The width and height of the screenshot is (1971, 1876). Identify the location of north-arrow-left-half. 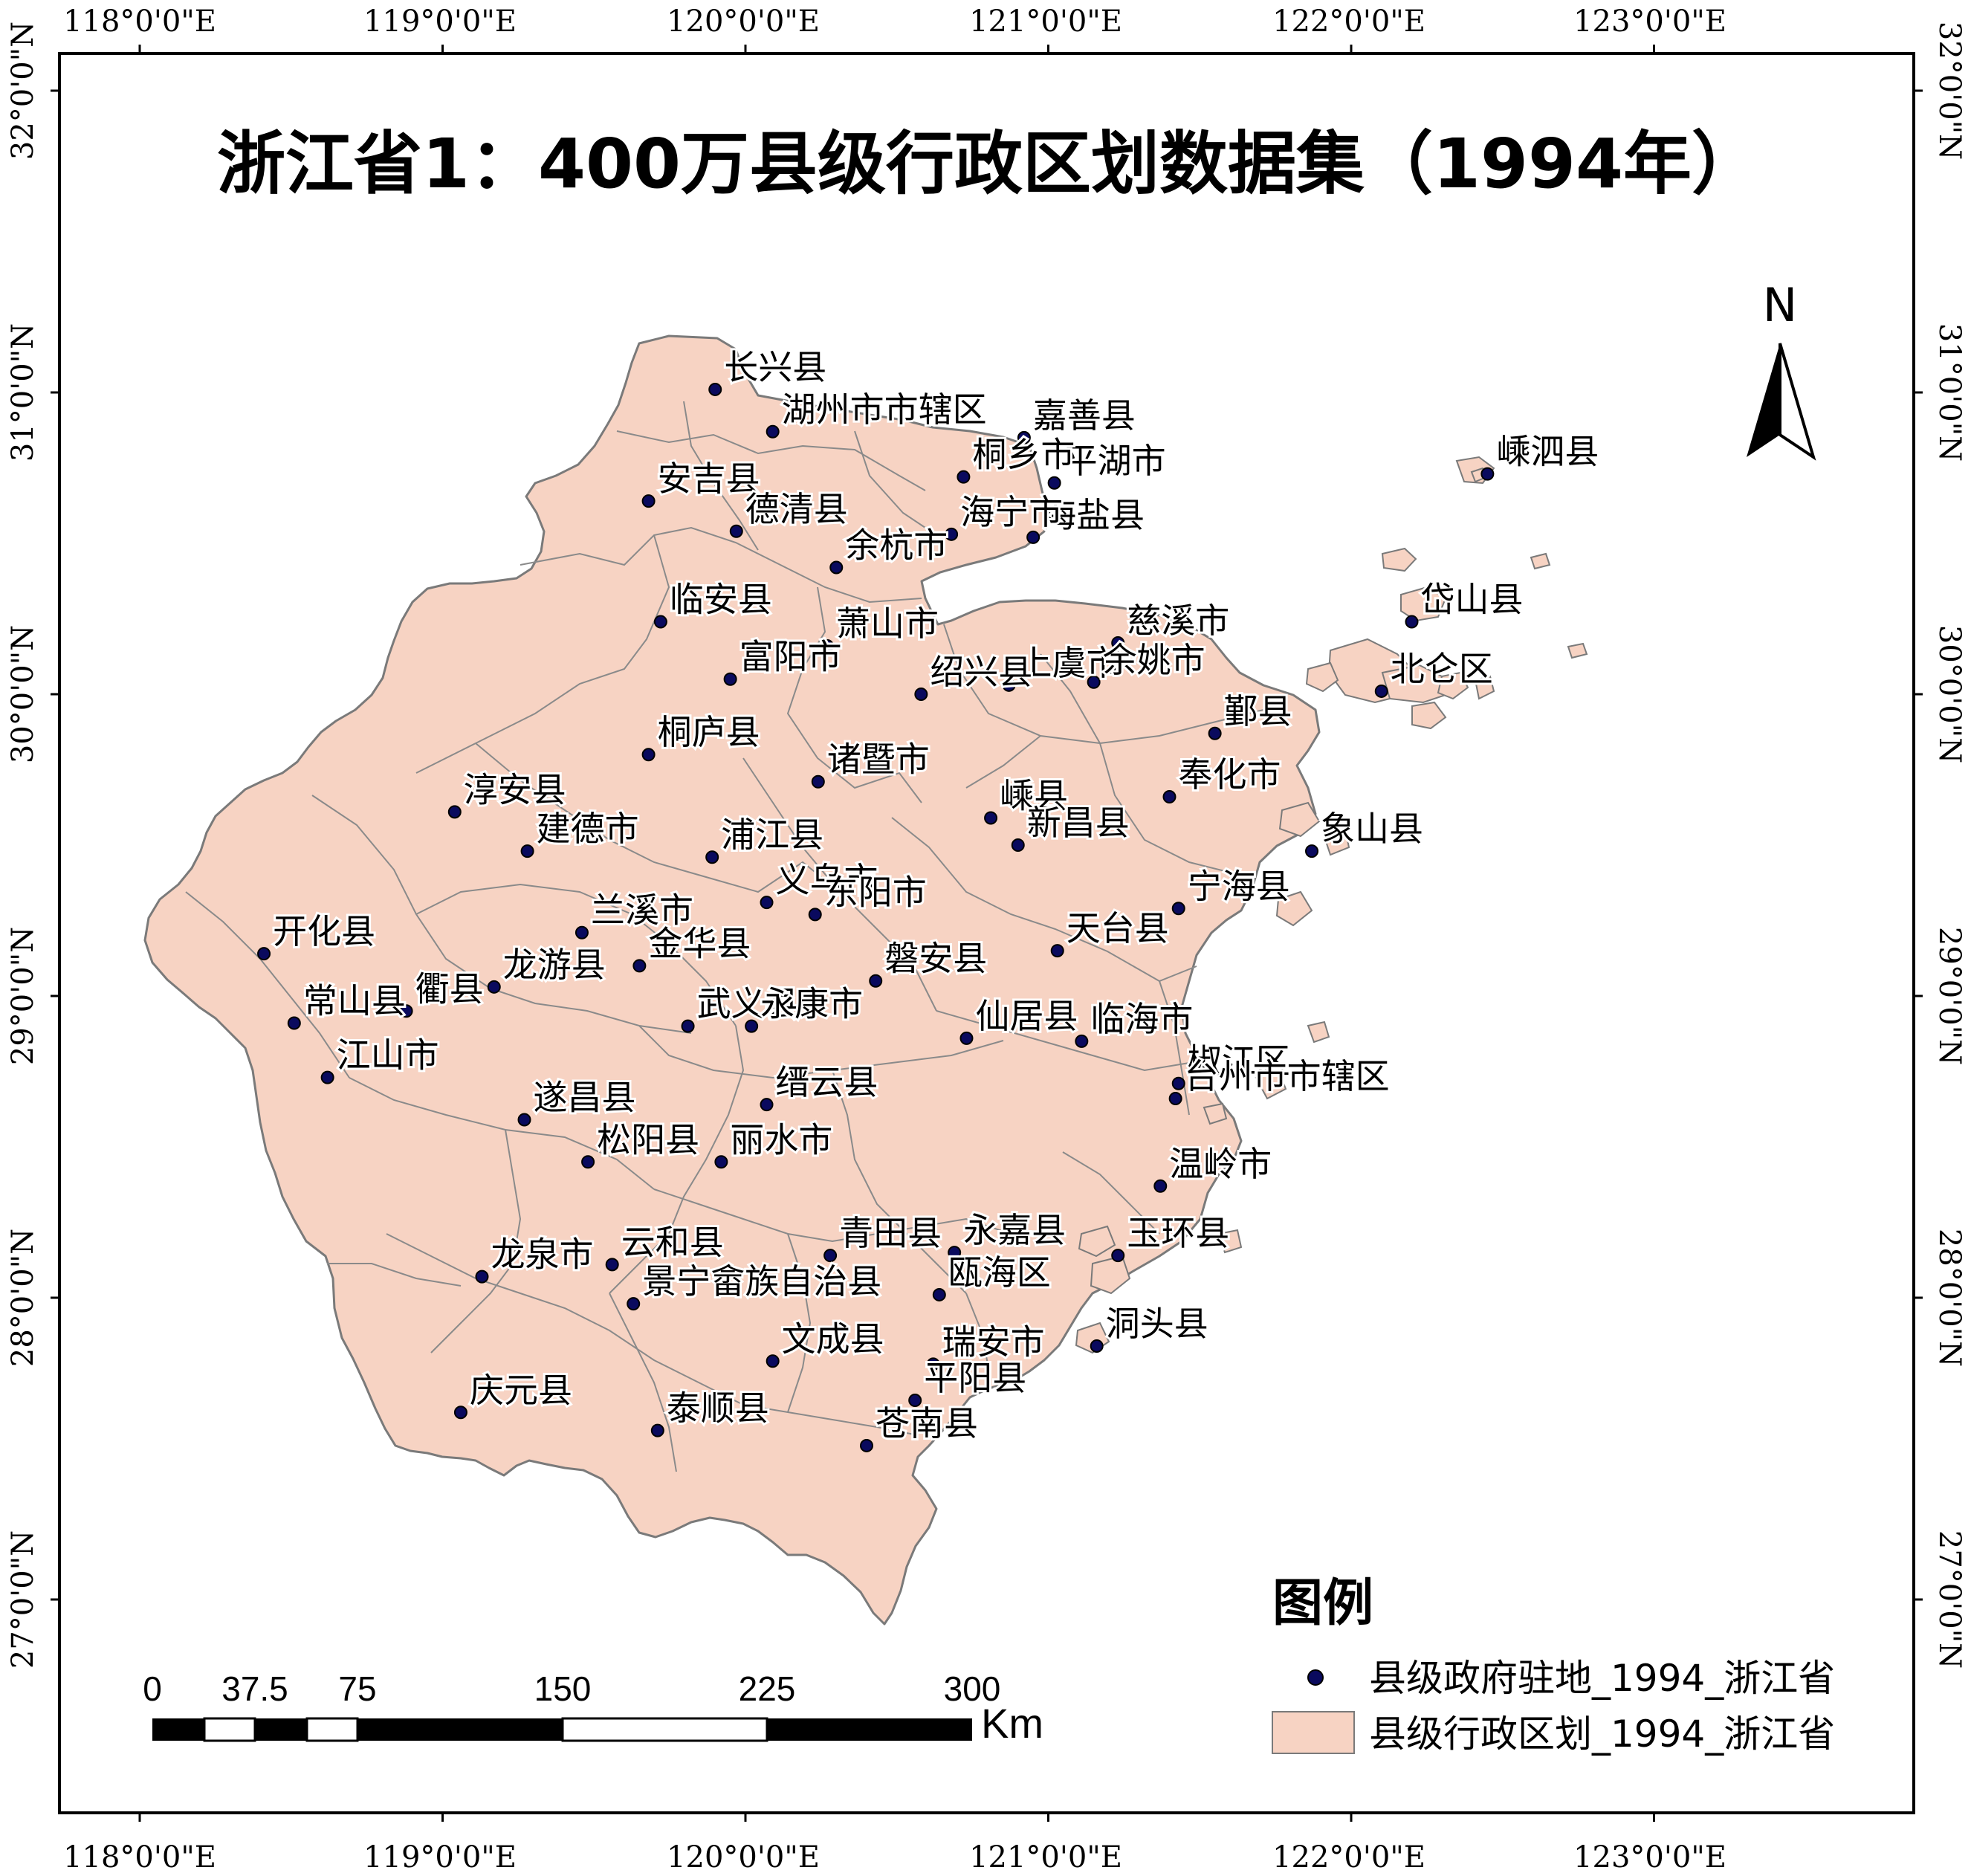
(1764, 400).